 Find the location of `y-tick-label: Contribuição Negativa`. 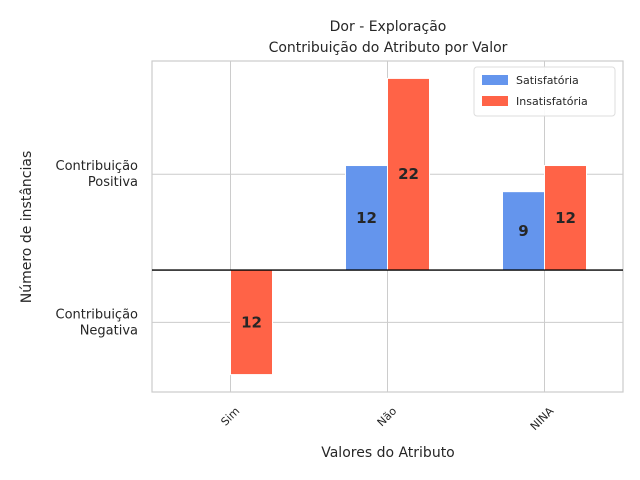

y-tick-label: Contribuição Negativa is located at coordinates (97, 322).